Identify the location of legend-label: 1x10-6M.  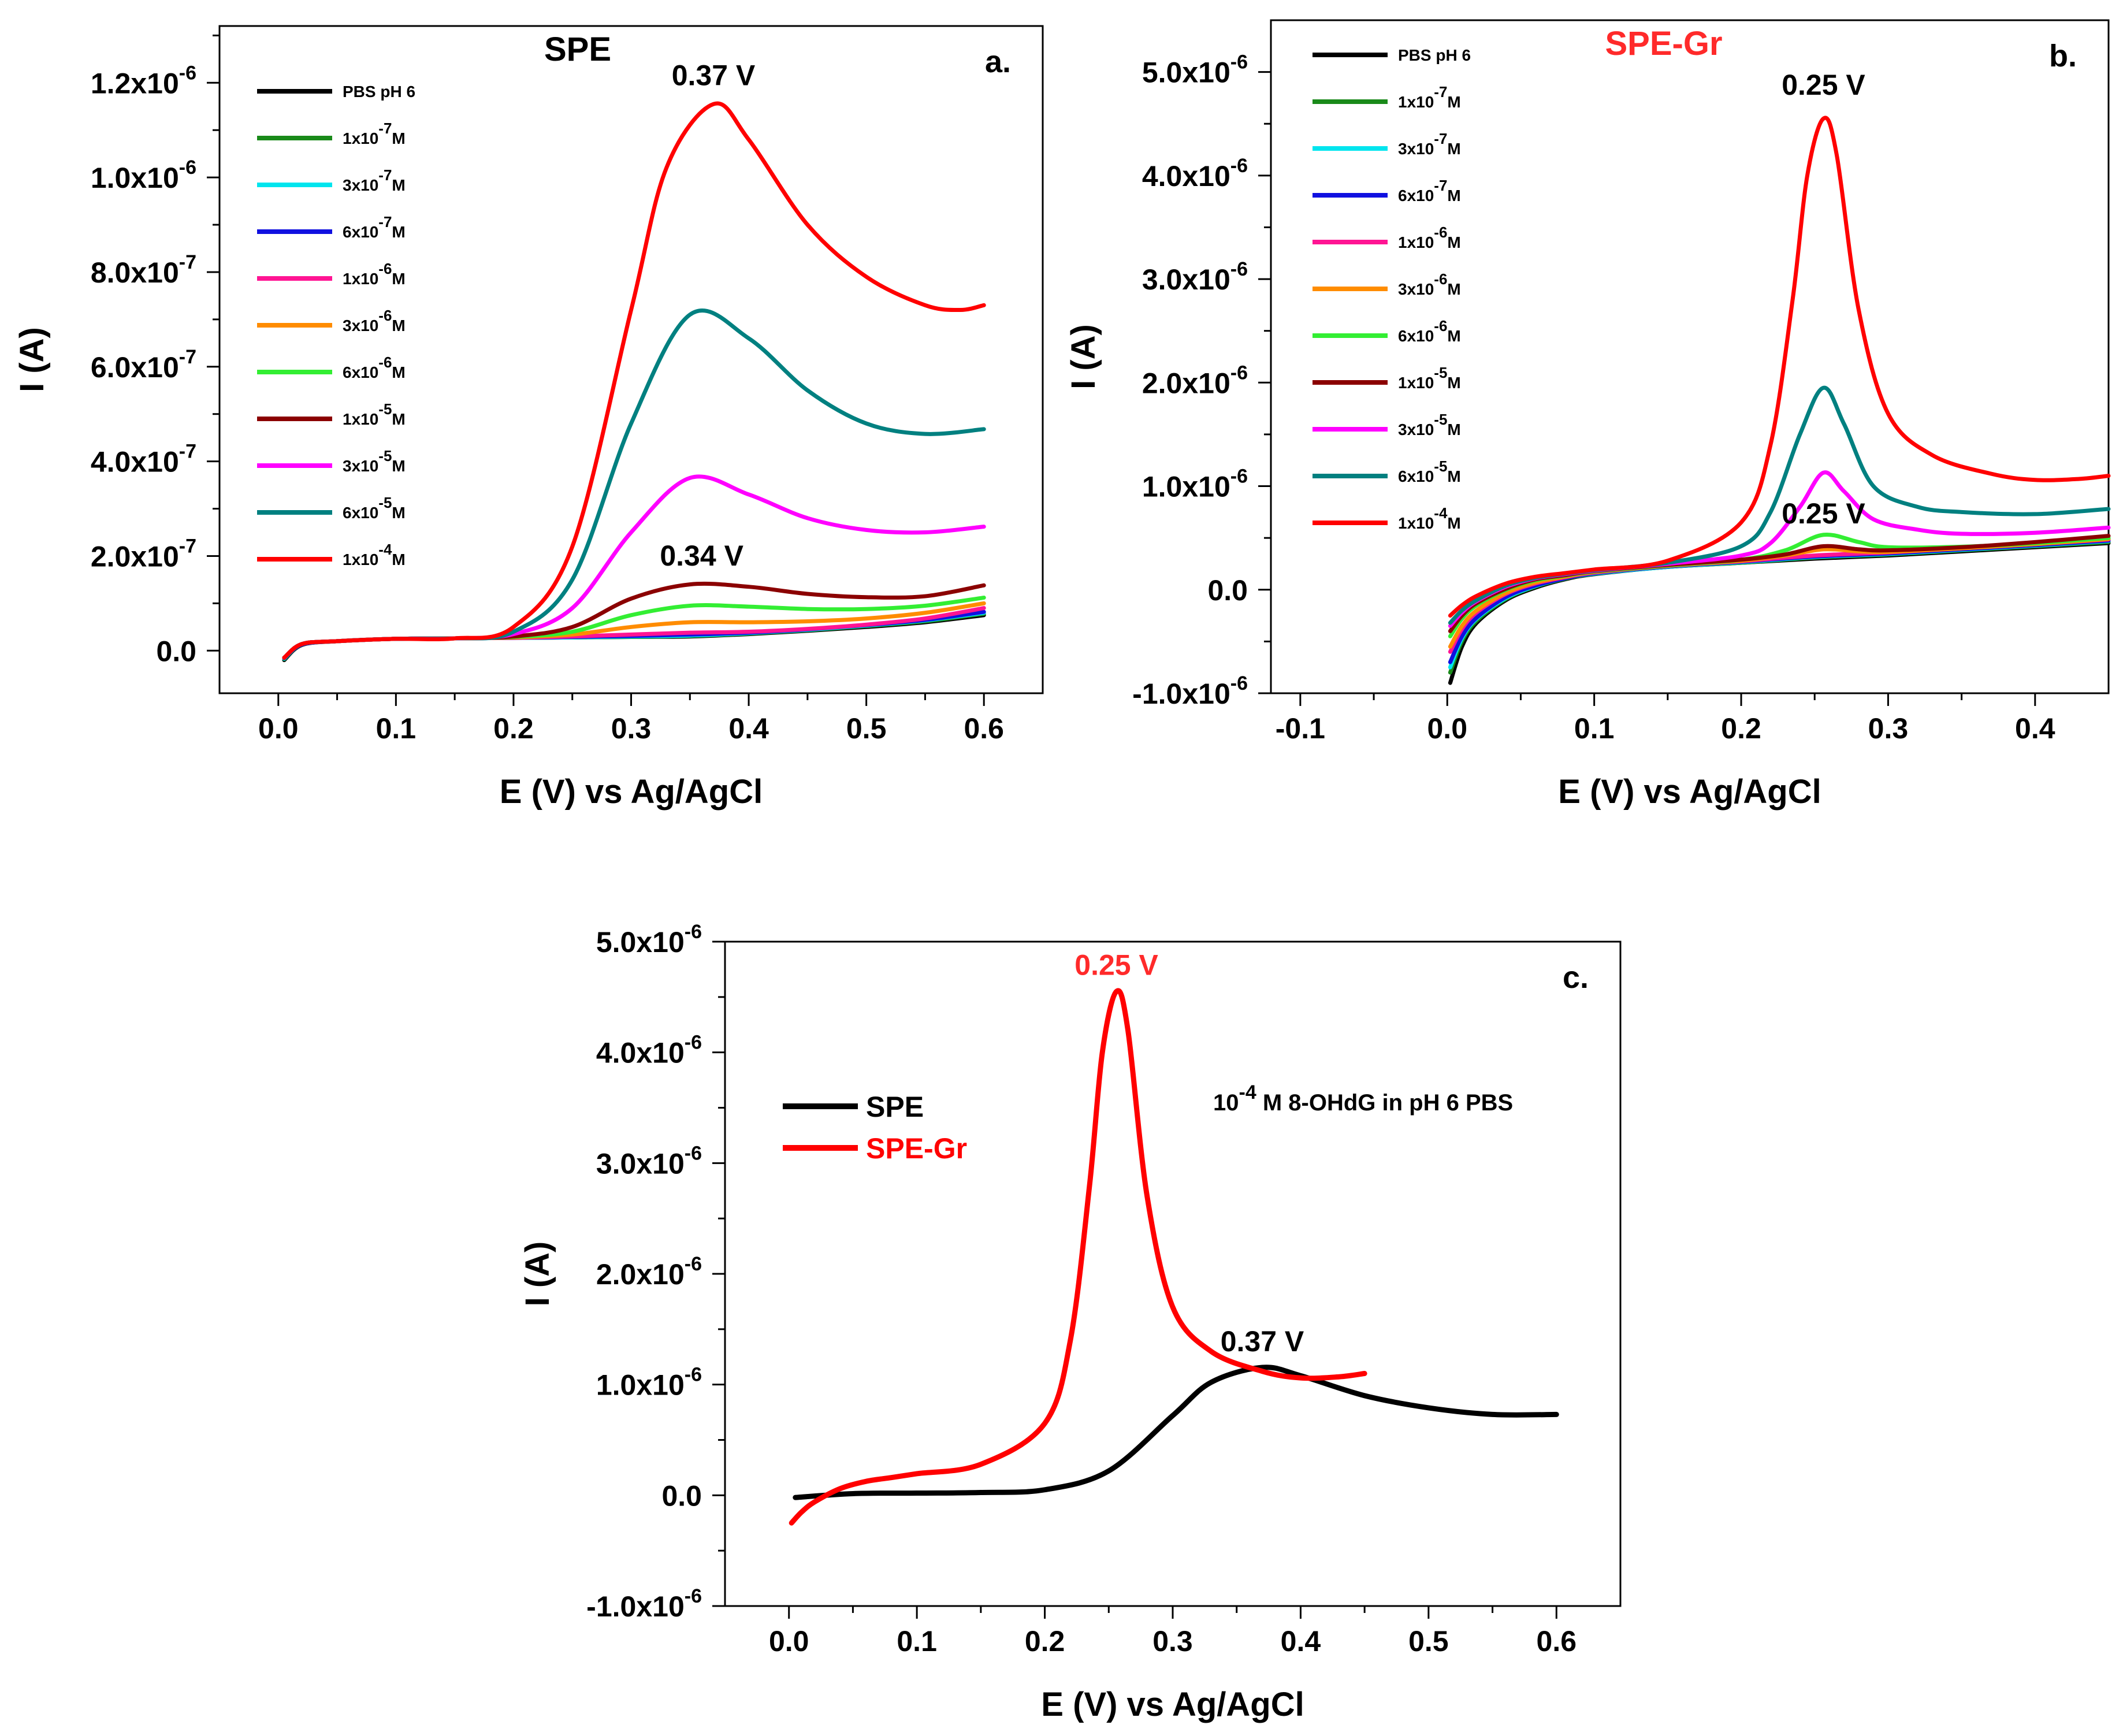
(374, 274).